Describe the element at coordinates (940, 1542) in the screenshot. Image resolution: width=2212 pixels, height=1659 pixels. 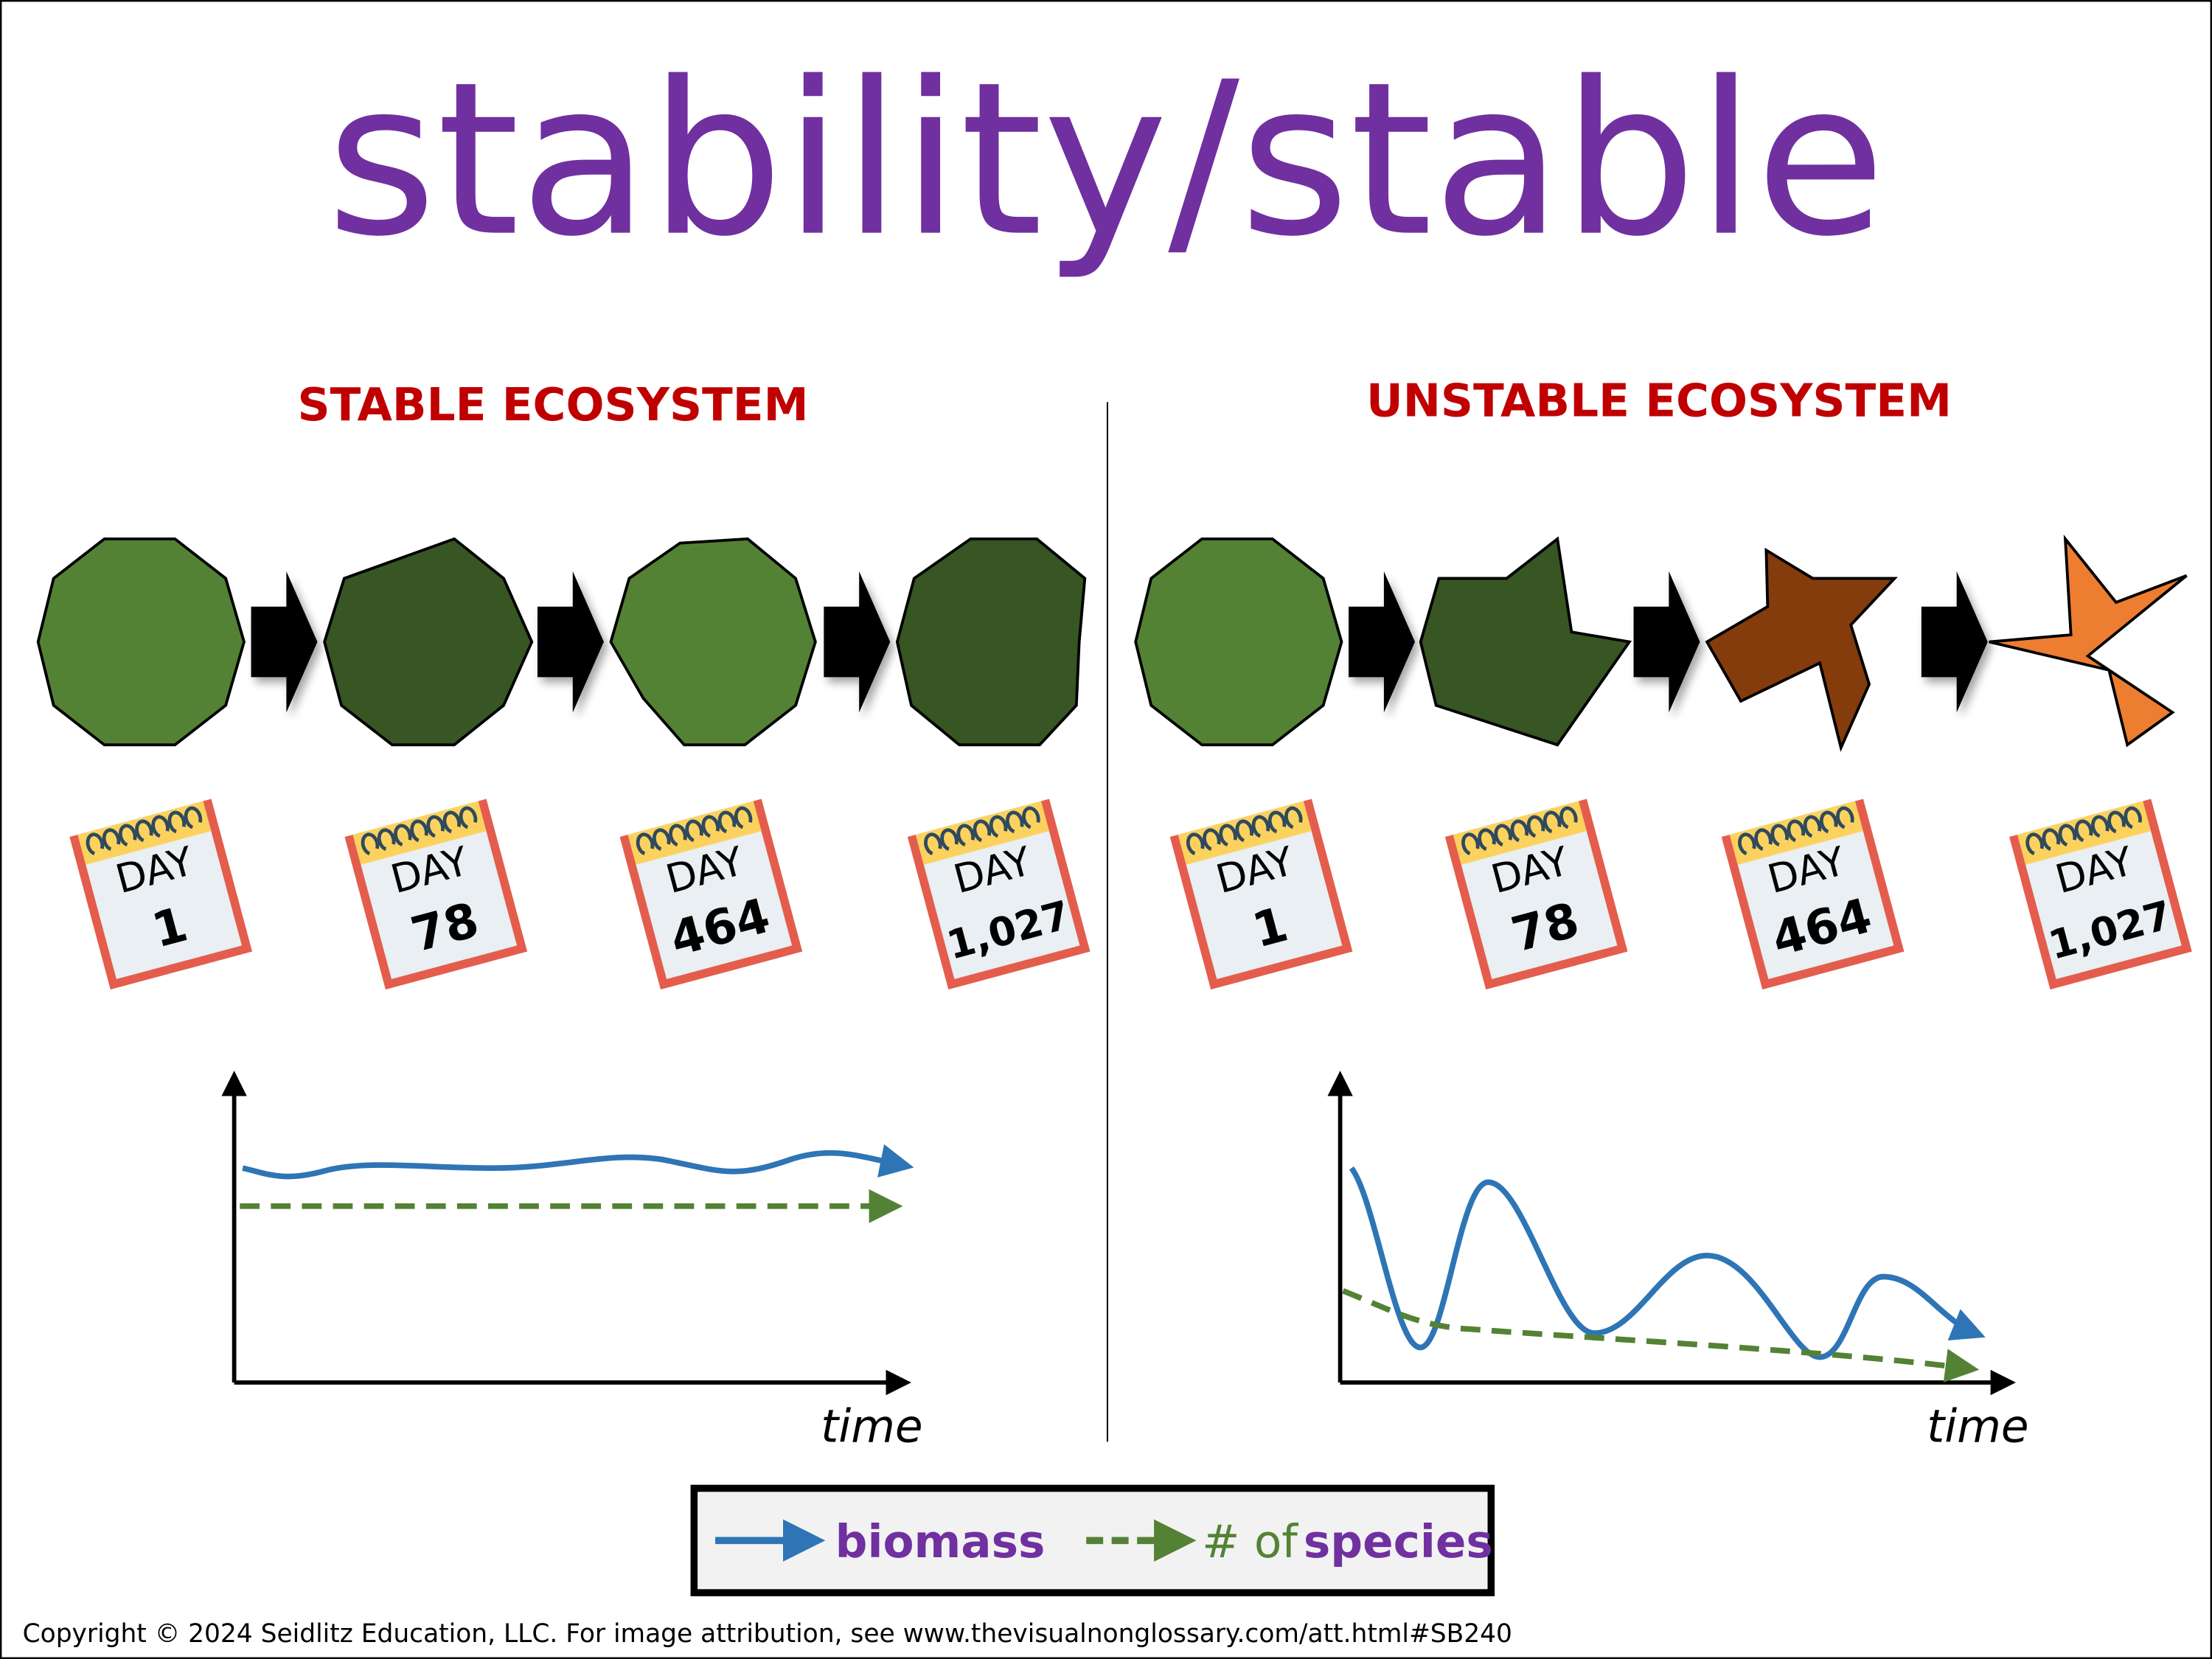
I see `legend-biomass: biomass` at that location.